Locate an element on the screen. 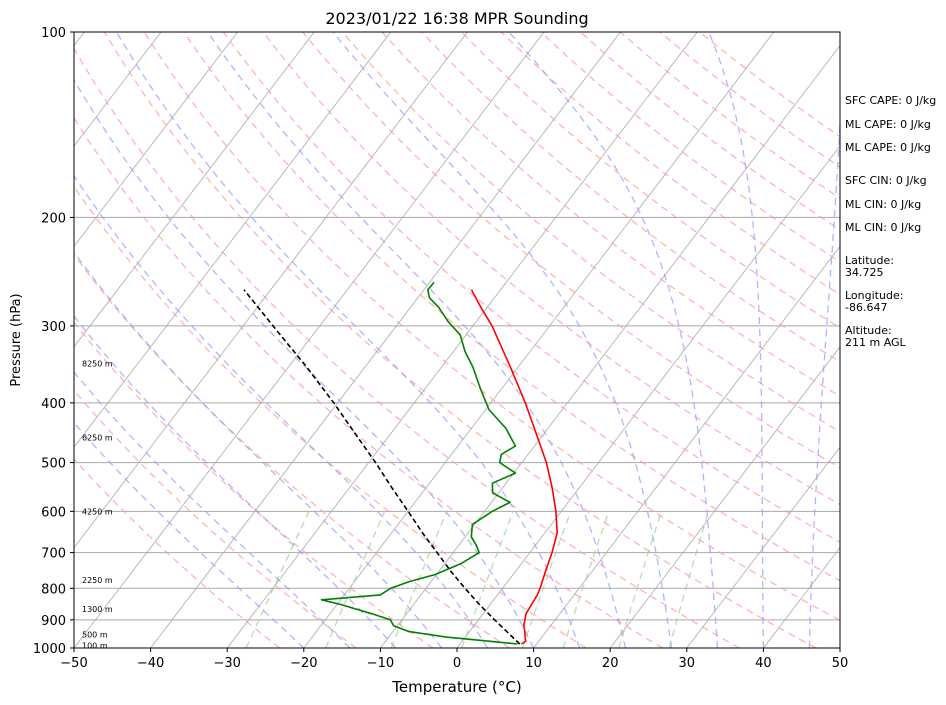 Image resolution: width=946 pixels, height=705 pixels. y-tick-label: 900 is located at coordinates (53, 621).